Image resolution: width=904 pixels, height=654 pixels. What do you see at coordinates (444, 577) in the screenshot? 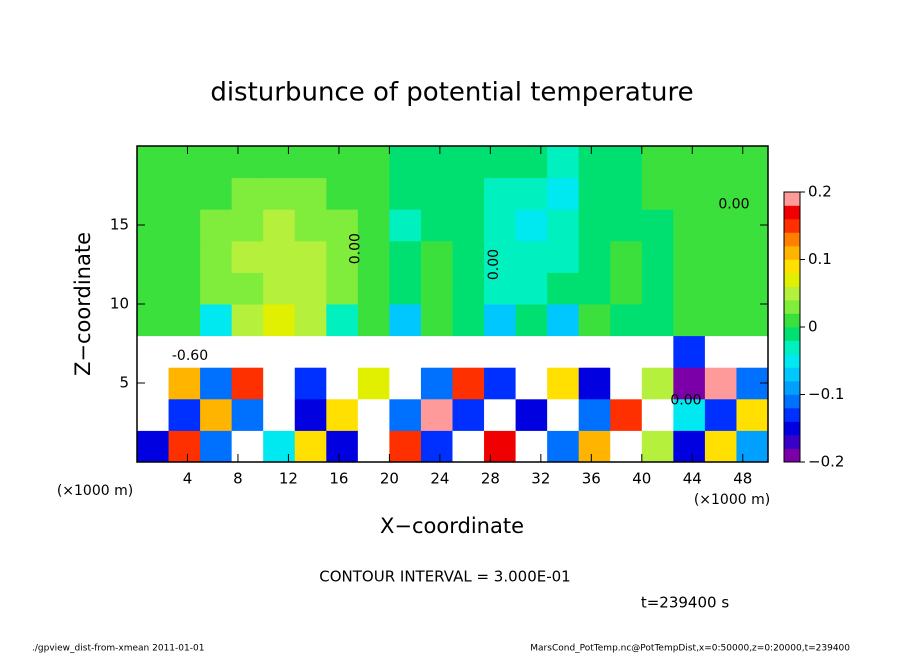
I see `contour-interval: CONTOUR INTERVAL = 3.000E-01` at bounding box center [444, 577].